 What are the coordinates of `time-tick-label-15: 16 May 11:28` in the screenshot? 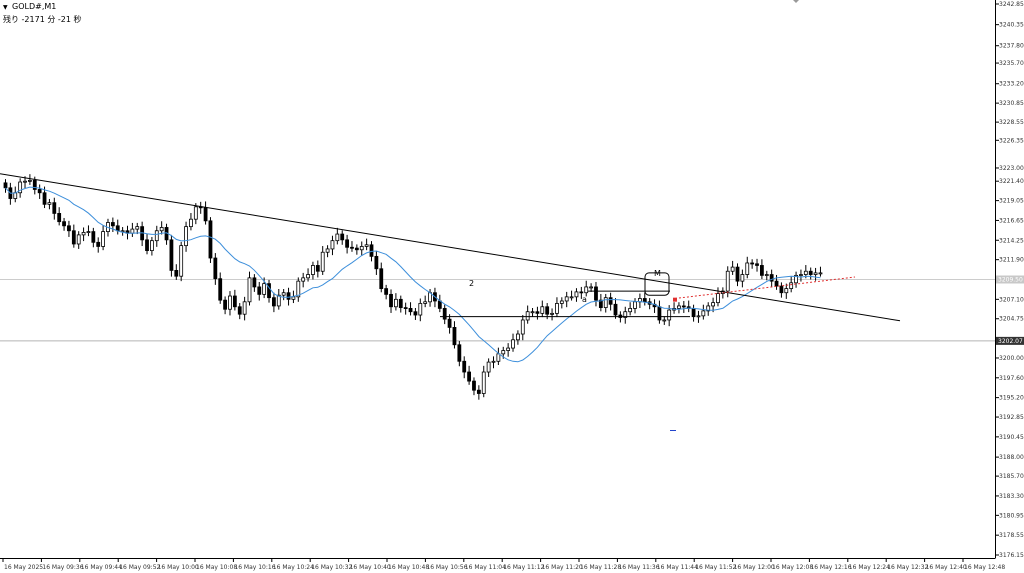 It's located at (600, 567).